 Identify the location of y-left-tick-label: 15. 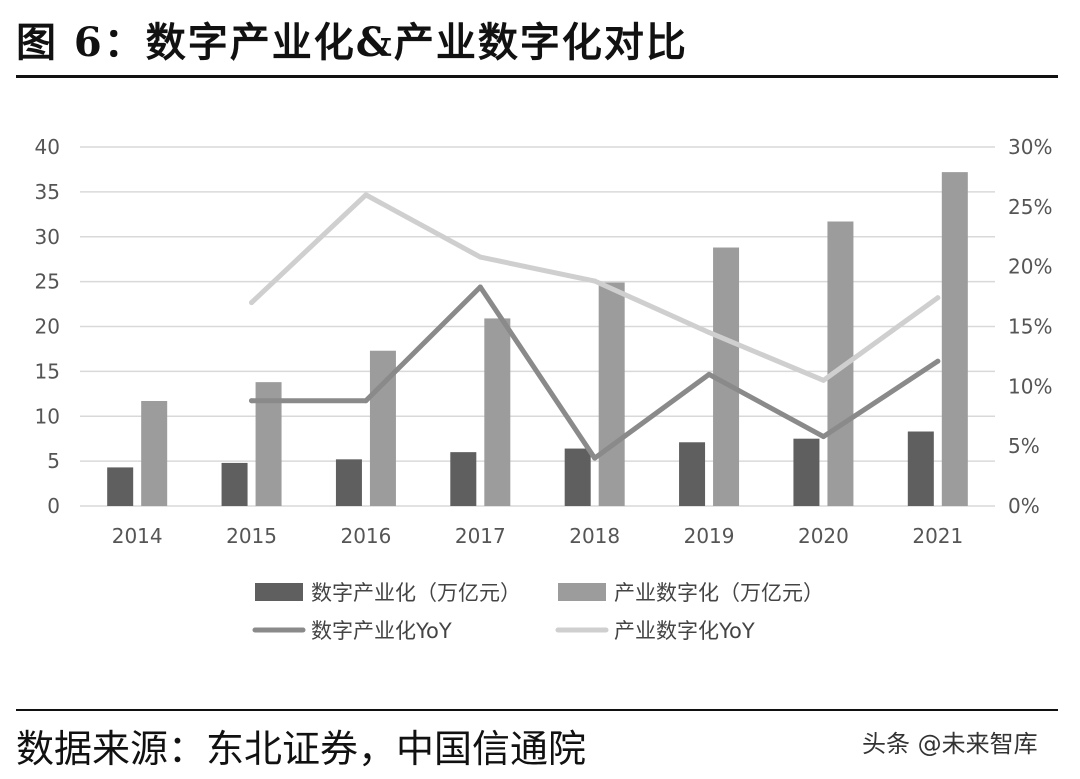
(47, 371).